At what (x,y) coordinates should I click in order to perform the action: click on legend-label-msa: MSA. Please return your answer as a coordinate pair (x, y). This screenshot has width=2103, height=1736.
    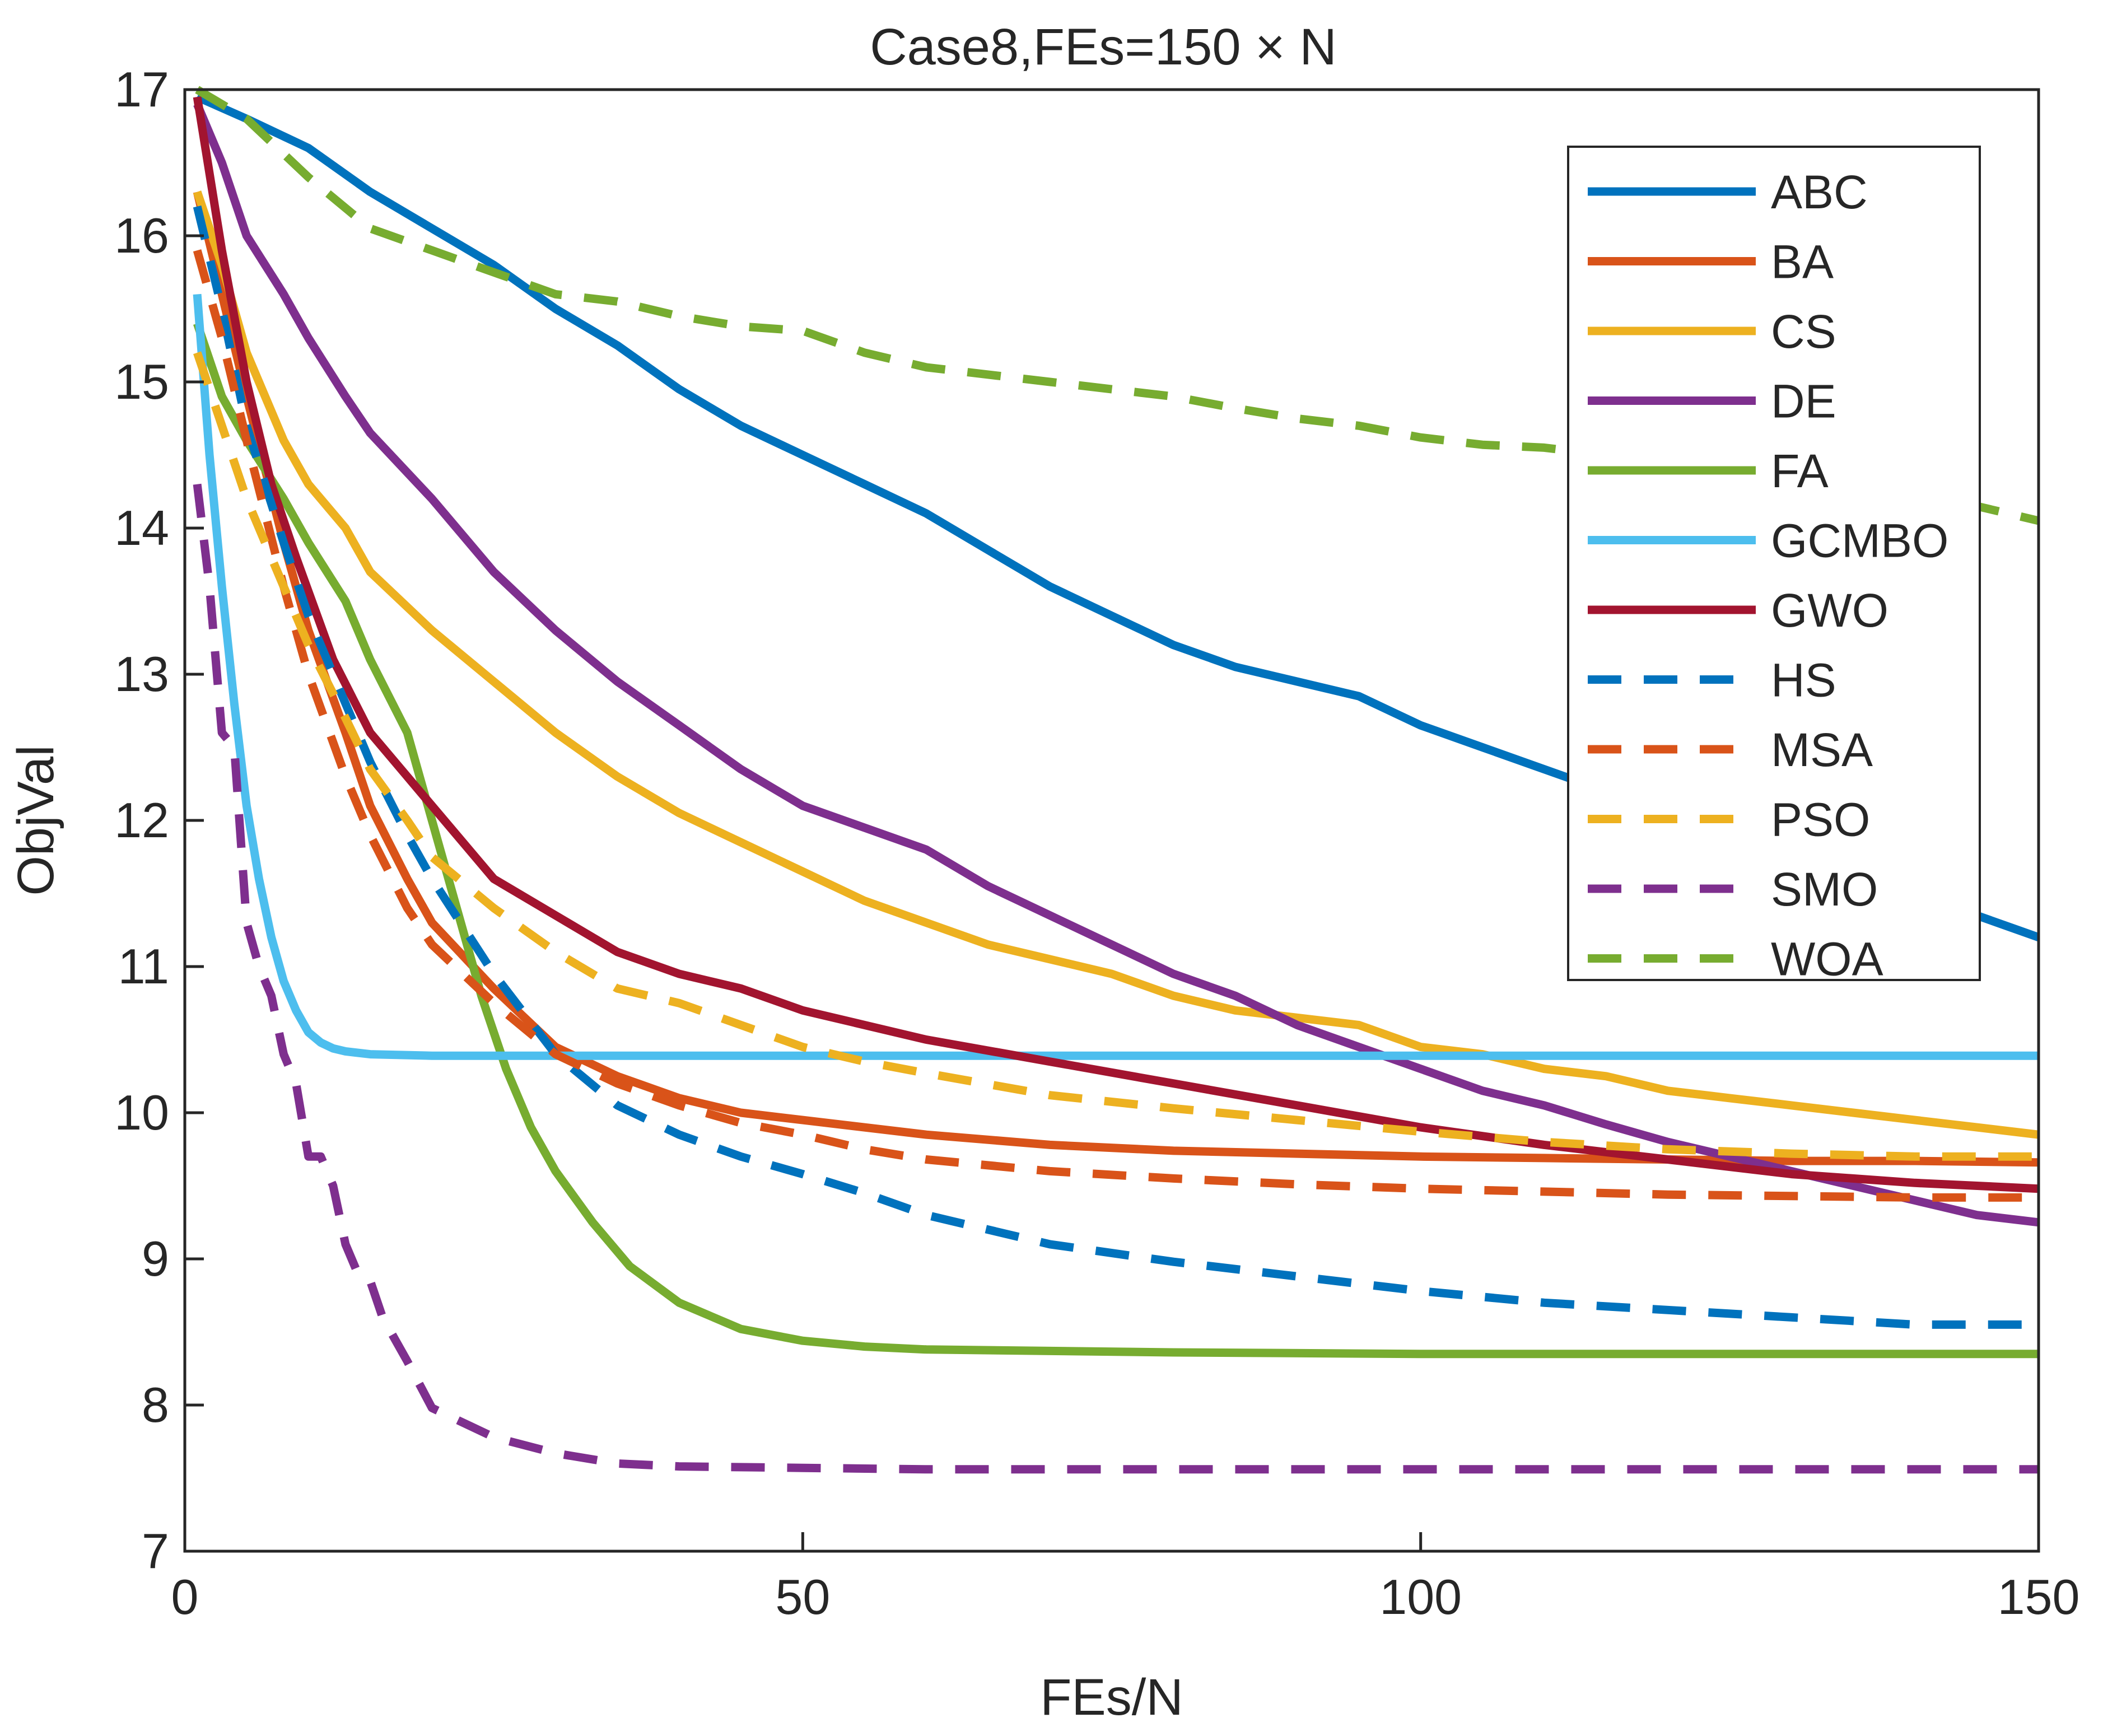
    Looking at the image, I should click on (1822, 750).